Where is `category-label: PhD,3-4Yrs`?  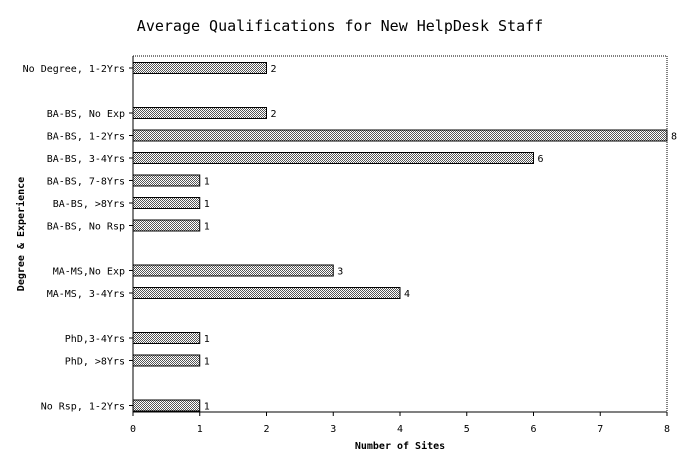
category-label: PhD,3-4Yrs is located at coordinates (95, 339).